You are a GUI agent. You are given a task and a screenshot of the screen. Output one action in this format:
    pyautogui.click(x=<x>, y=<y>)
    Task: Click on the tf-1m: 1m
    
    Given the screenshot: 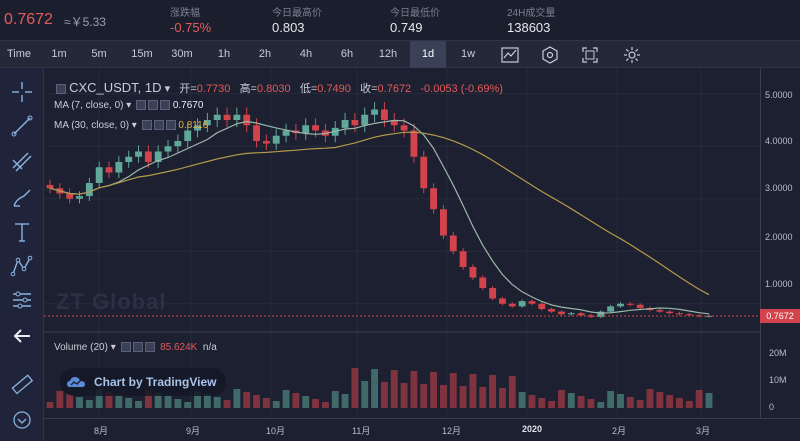 What is the action you would take?
    pyautogui.click(x=59, y=54)
    